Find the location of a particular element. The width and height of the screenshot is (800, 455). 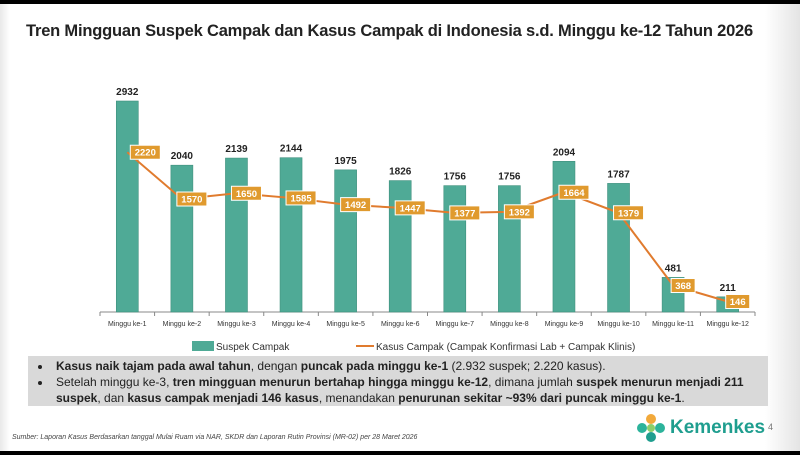

line-value-label: 1377 is located at coordinates (464, 213).